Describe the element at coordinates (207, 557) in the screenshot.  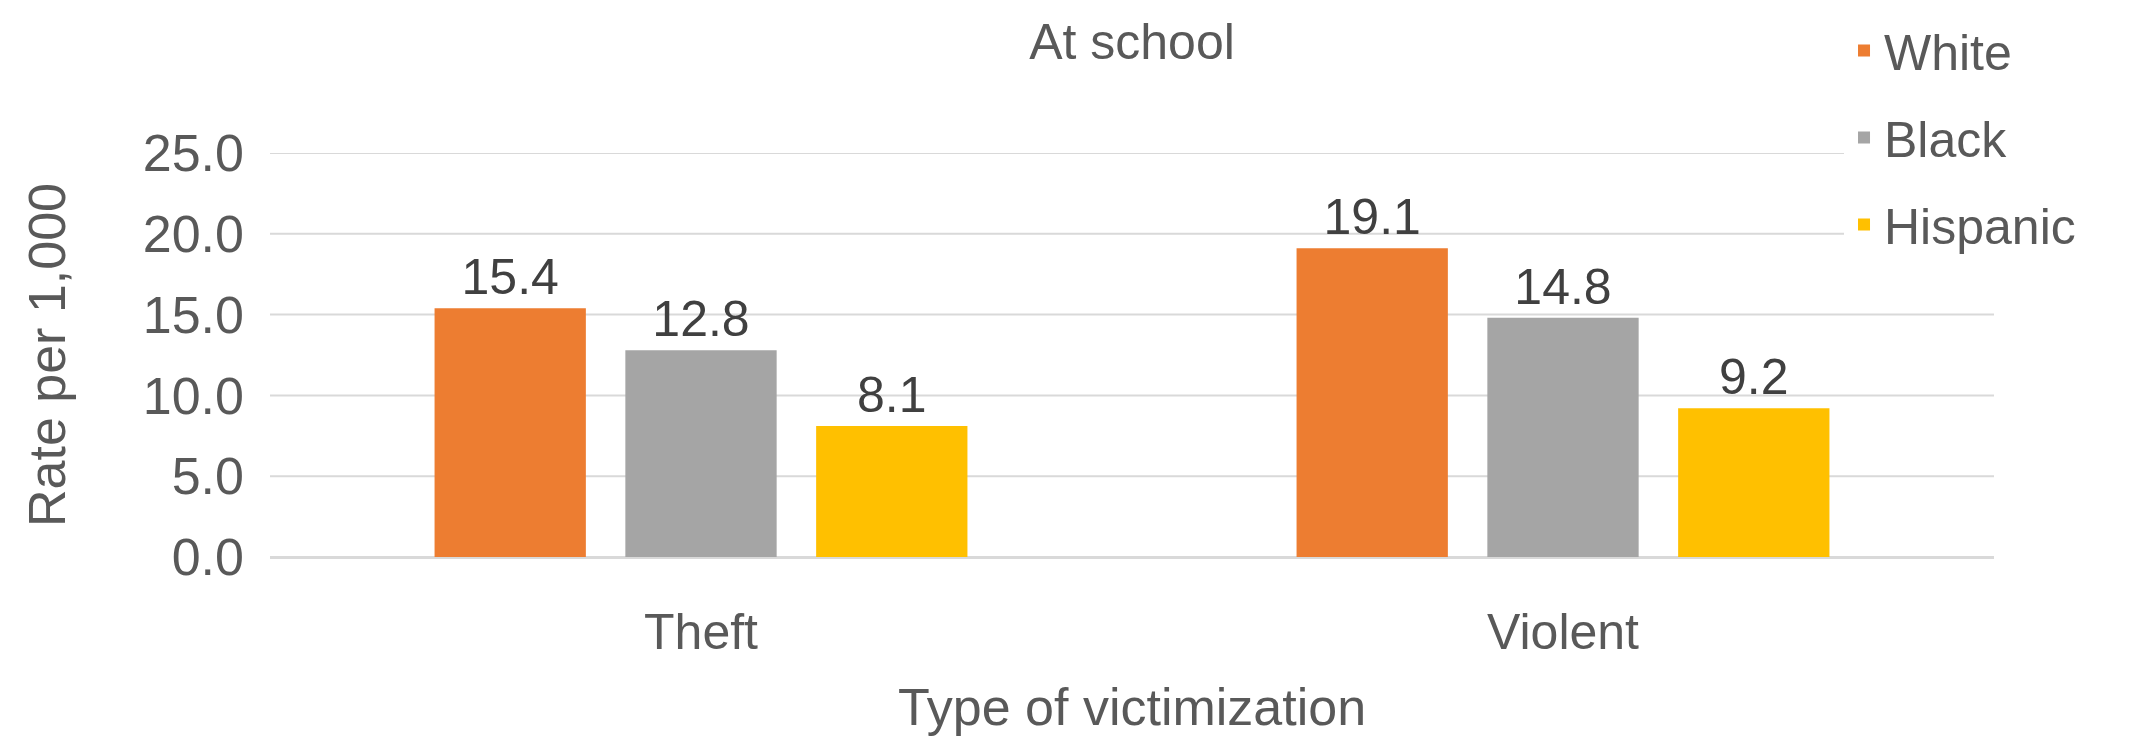
I see `y-tick-label: 0.0` at that location.